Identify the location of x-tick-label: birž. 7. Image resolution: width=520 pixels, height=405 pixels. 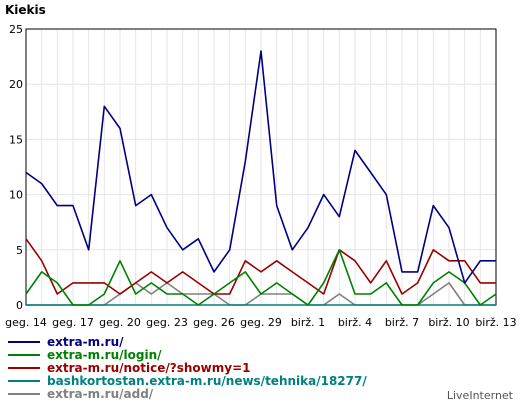
(402, 322).